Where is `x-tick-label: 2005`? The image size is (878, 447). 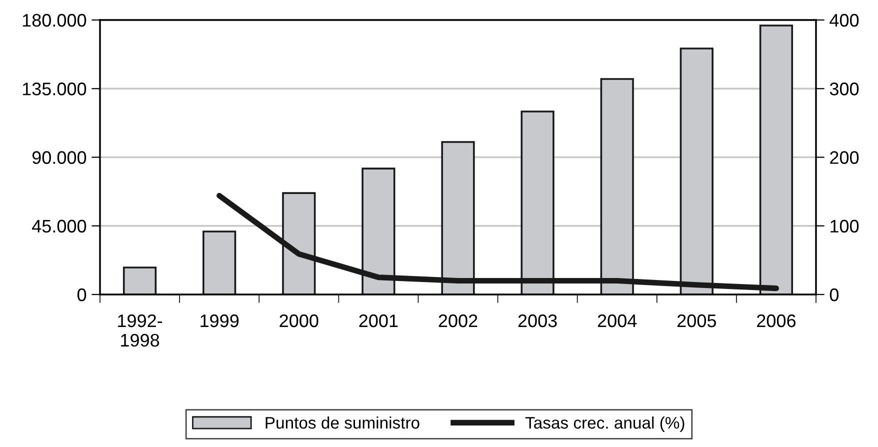
x-tick-label: 2005 is located at coordinates (696, 321).